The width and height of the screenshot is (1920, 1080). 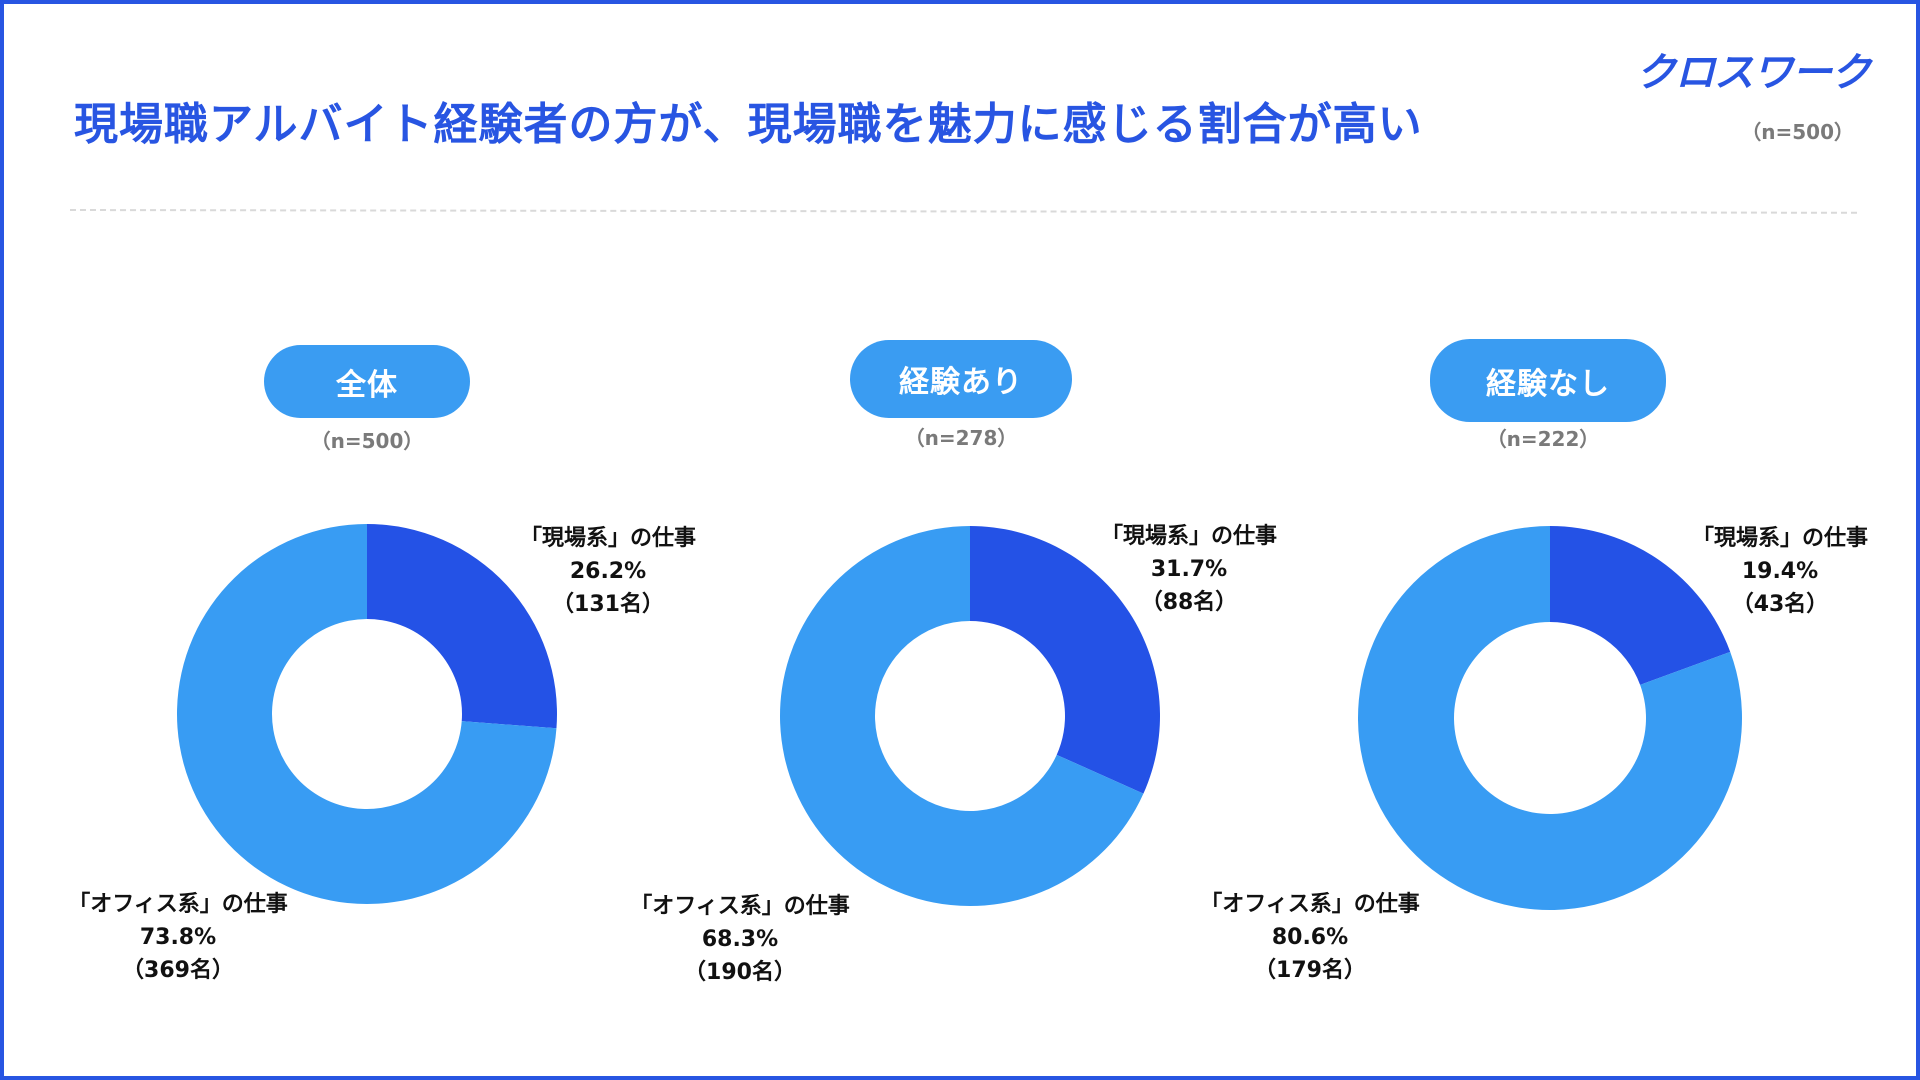 I want to click on label-office: 「オフィス系」の仕事 68.3% （190名）, so click(x=740, y=939).